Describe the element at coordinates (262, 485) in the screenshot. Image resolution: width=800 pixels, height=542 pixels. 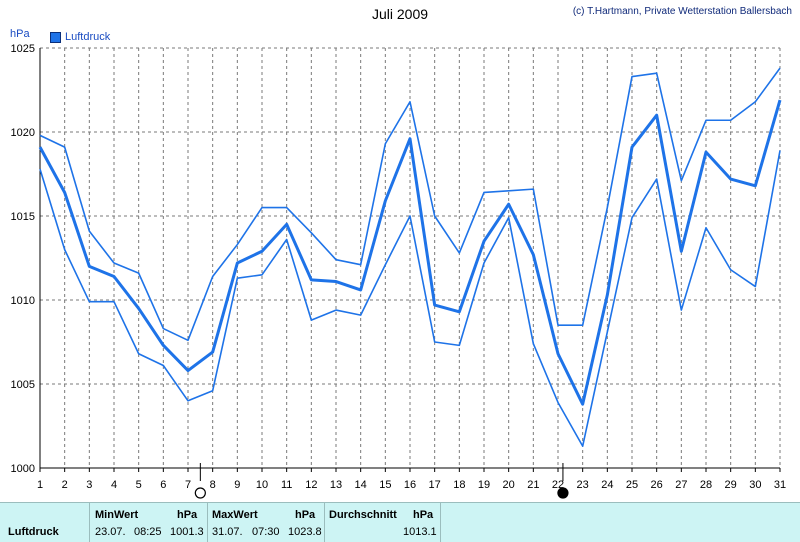
I see `x-tick-label: 10` at that location.